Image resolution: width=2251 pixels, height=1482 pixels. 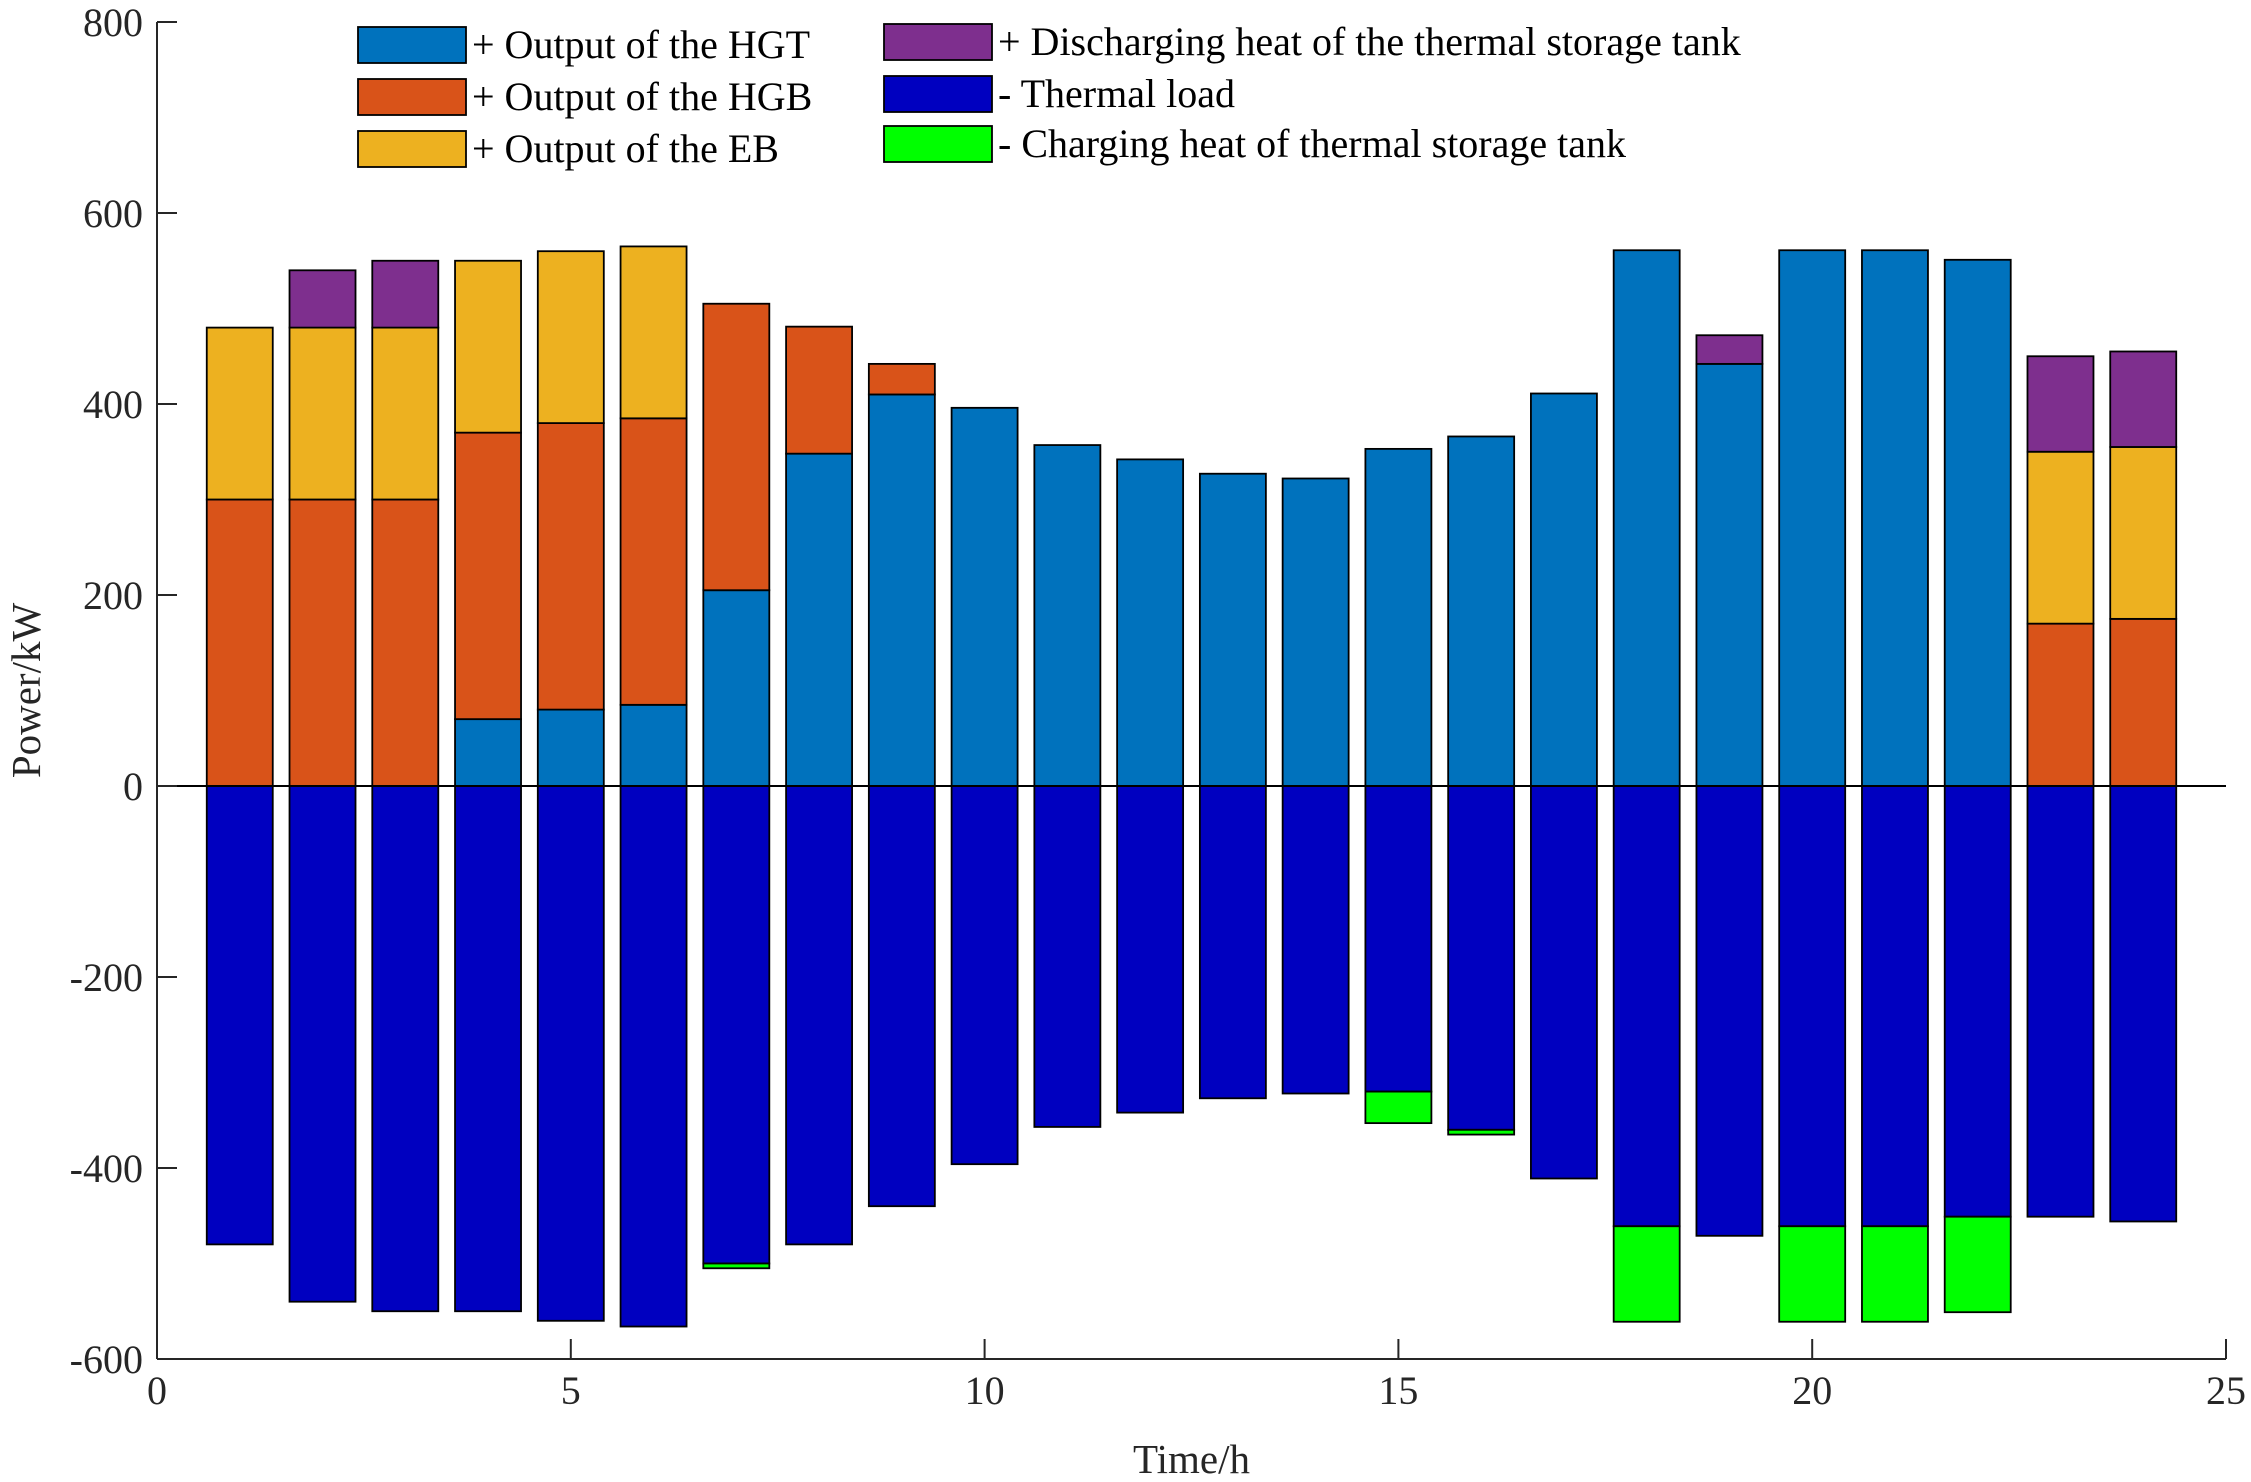 What do you see at coordinates (1729, 1011) in the screenshot?
I see `bar-s4-t19` at bounding box center [1729, 1011].